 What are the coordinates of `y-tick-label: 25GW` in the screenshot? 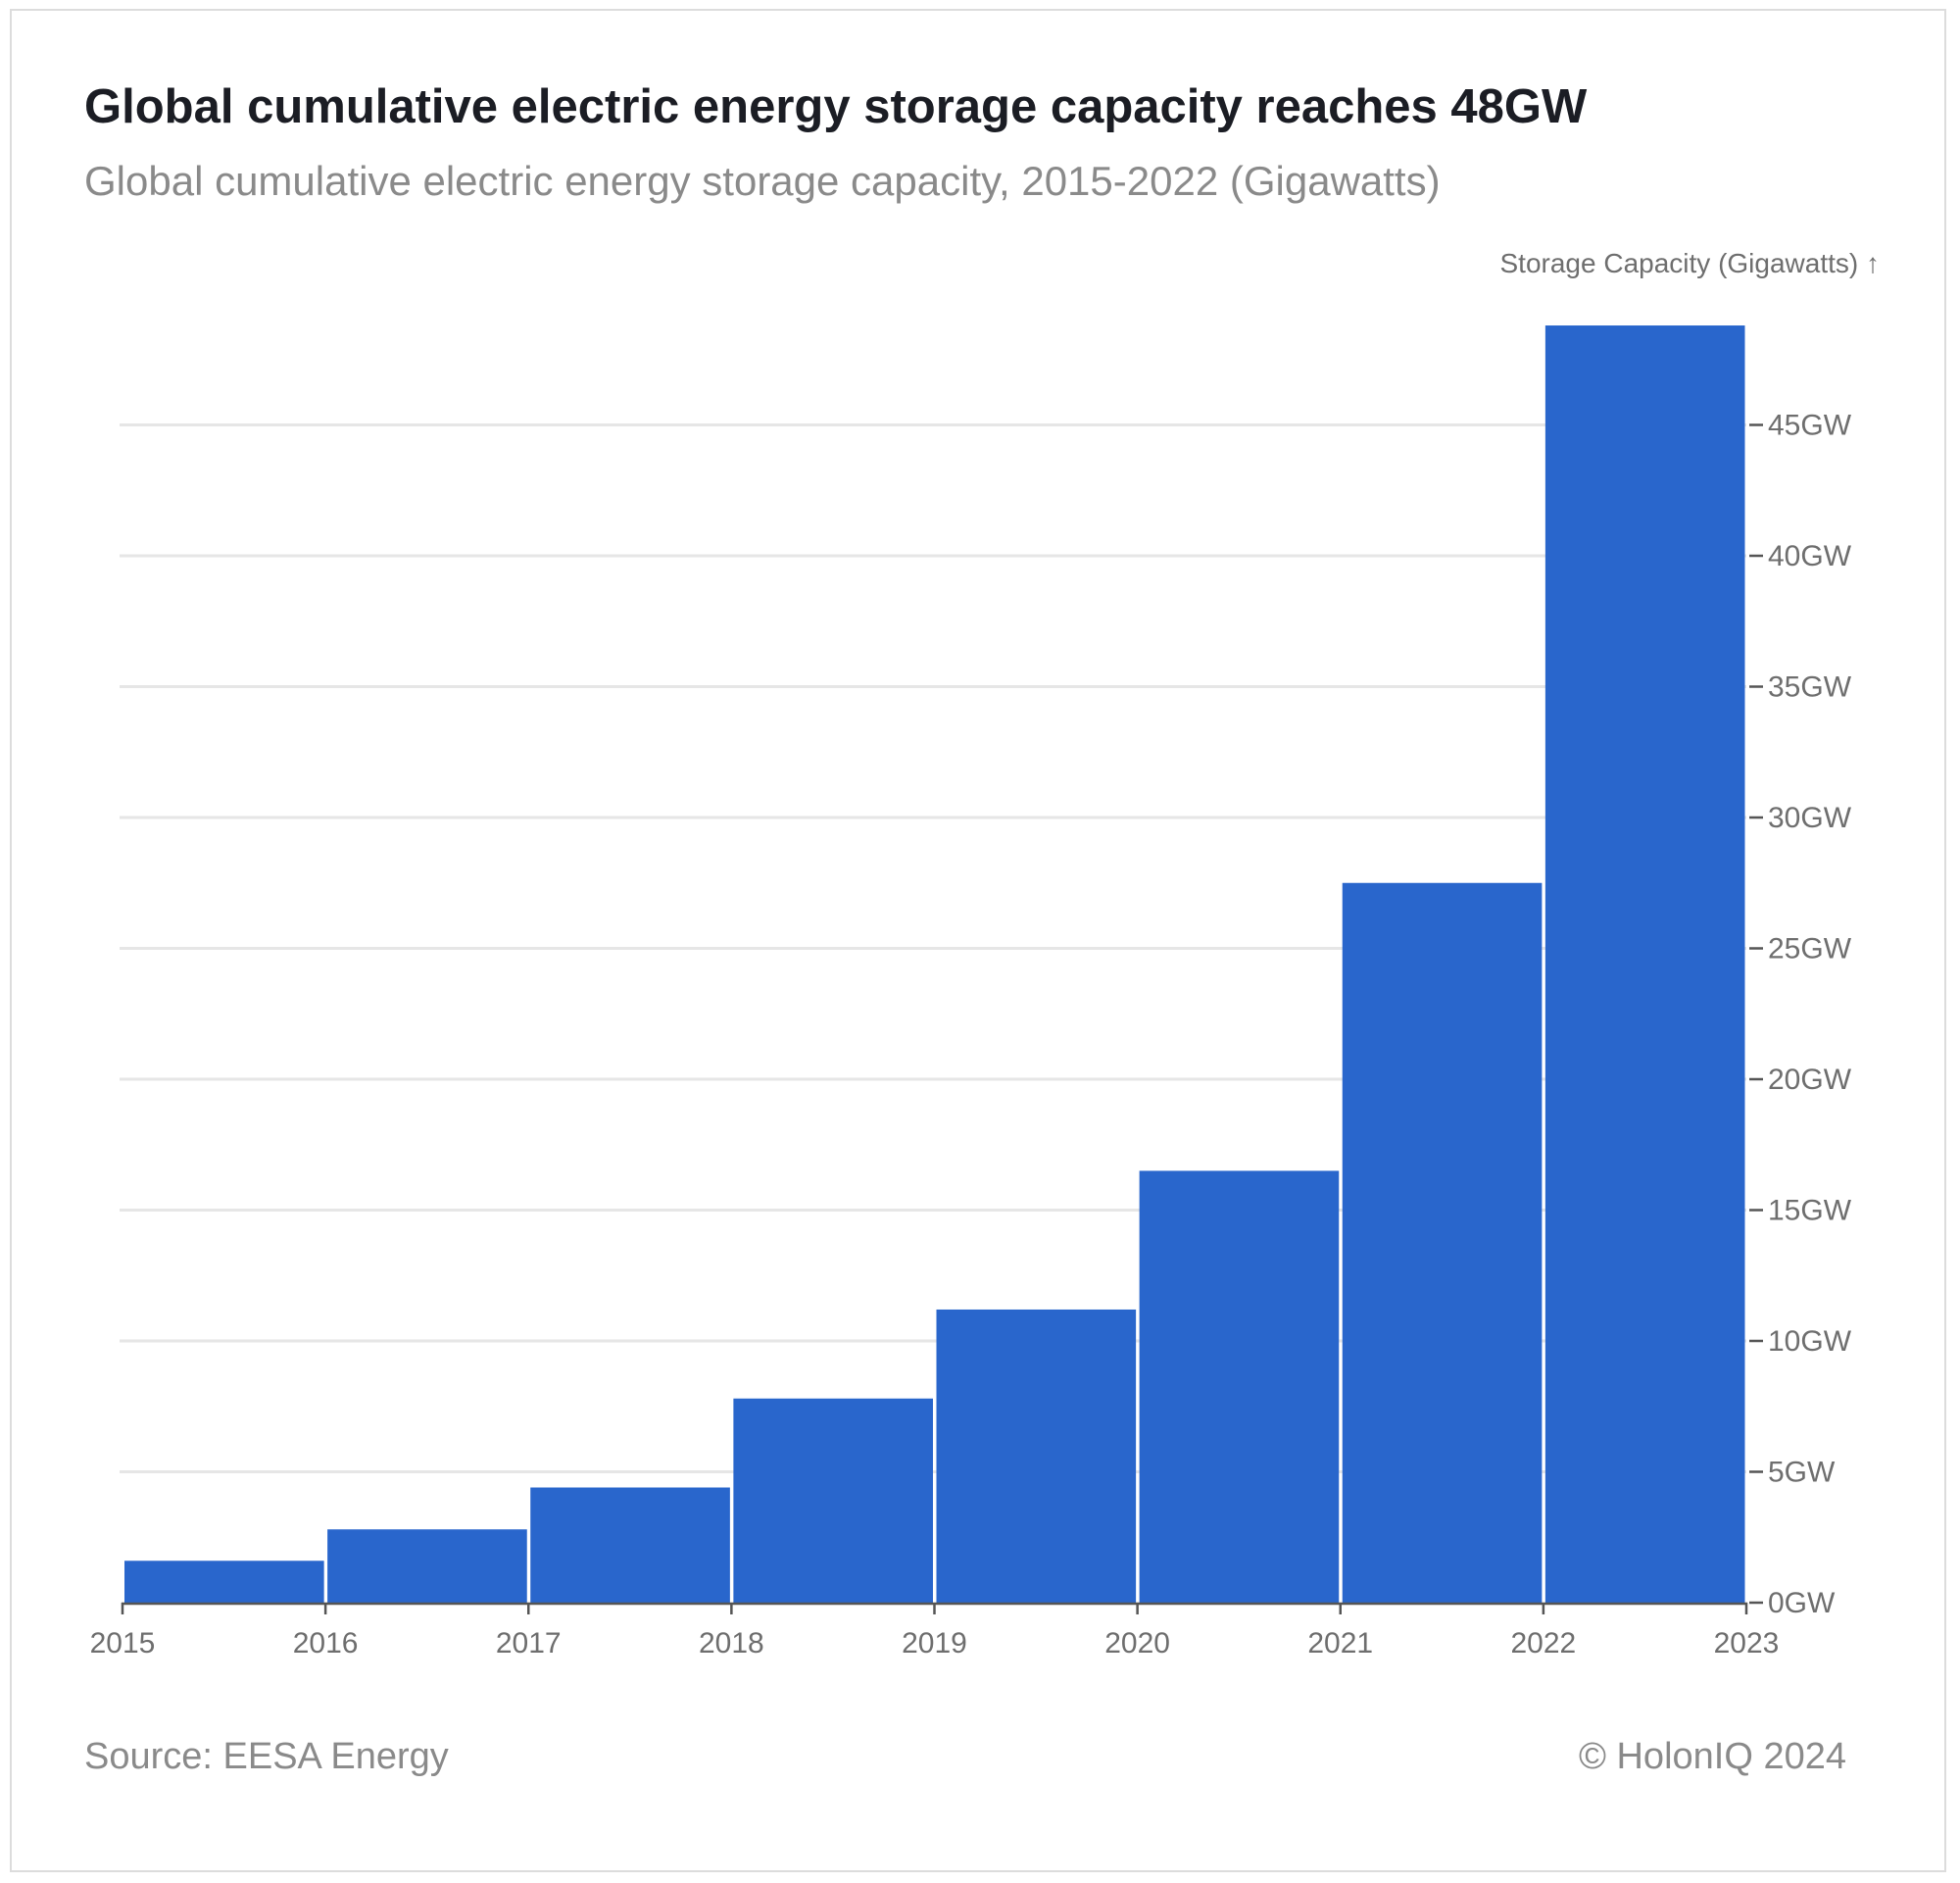 It's located at (1810, 950).